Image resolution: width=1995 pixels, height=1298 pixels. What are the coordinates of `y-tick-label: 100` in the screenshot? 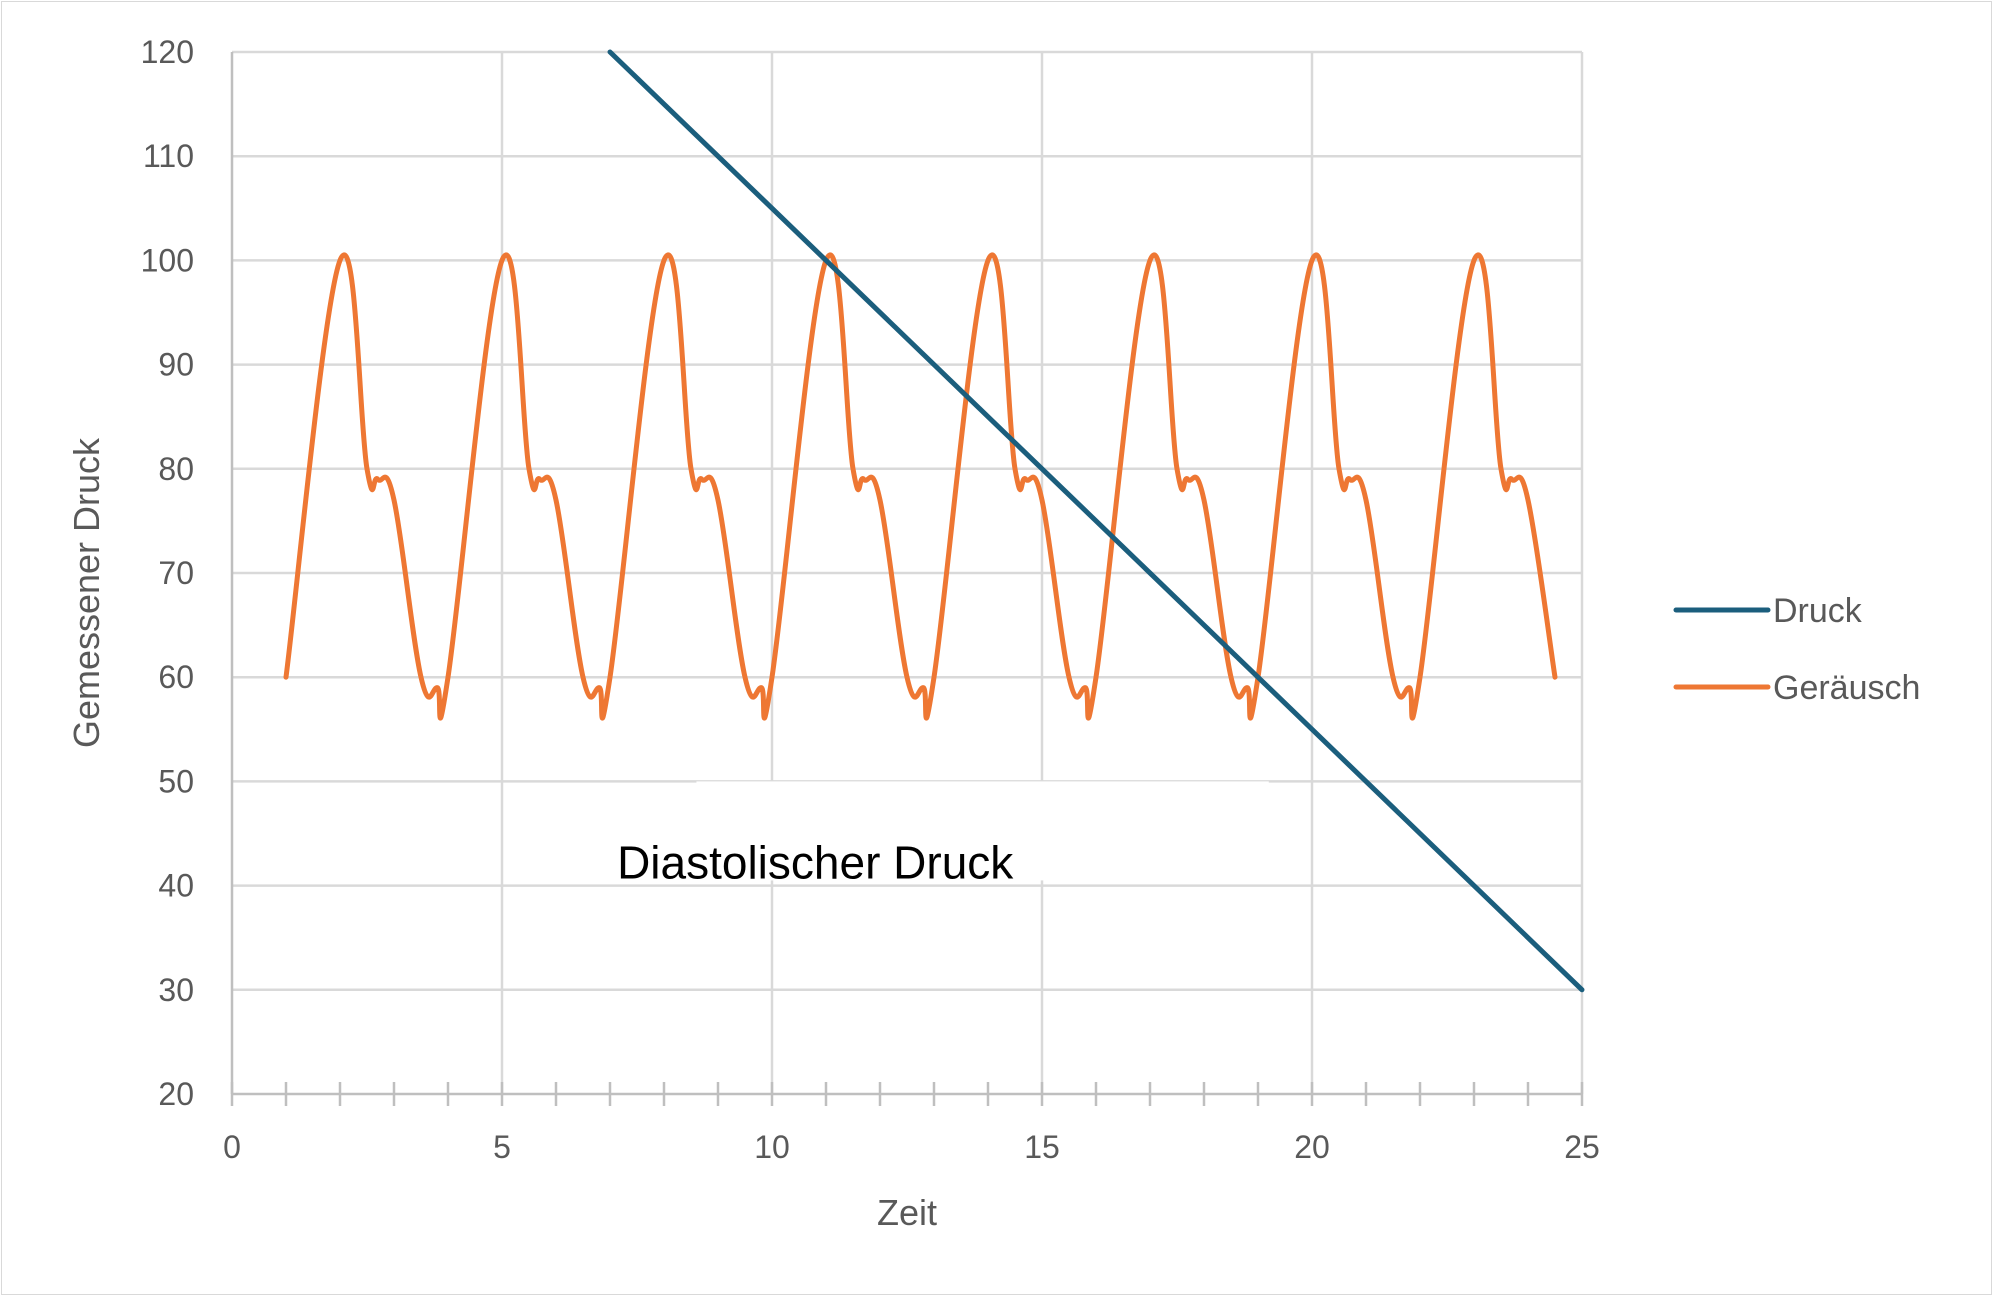 It's located at (167, 260).